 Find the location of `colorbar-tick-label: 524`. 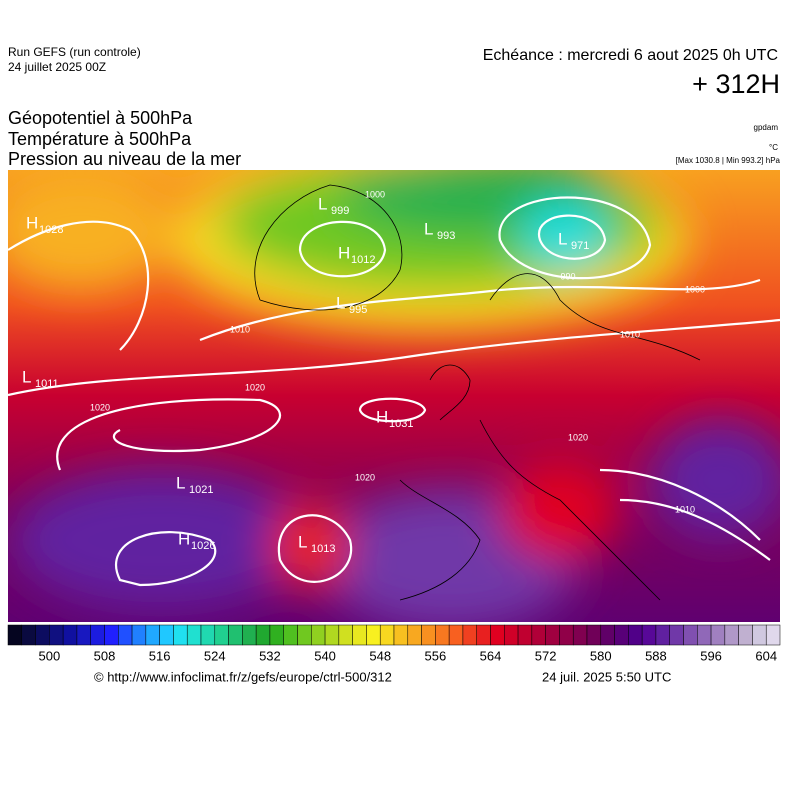

colorbar-tick-label: 524 is located at coordinates (215, 655).